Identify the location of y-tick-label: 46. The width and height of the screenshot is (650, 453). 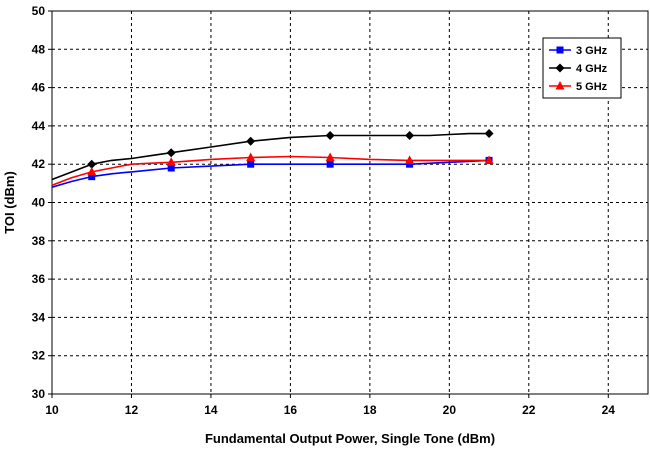
(39, 88).